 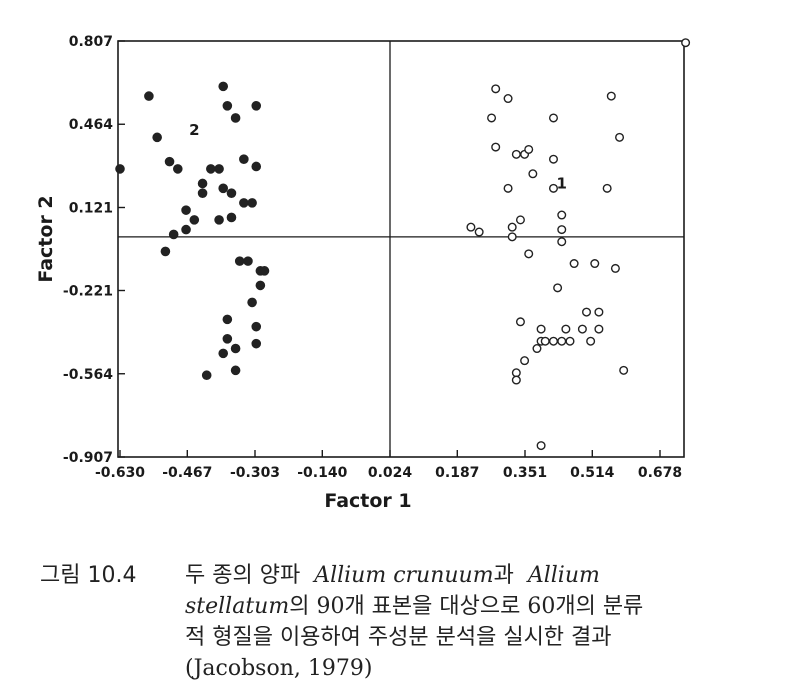 I want to click on y-axis-ticks: 0.807 0.464 0.121 -0.221 -0.564 -0.907, so click(x=94, y=250).